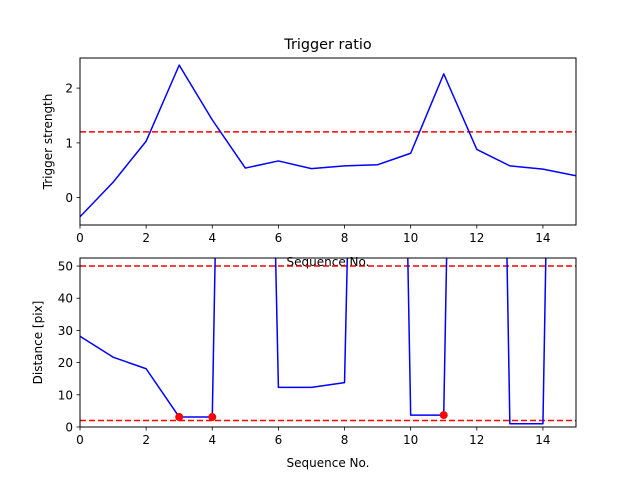  I want to click on y-tick-label: 50, so click(65, 267).